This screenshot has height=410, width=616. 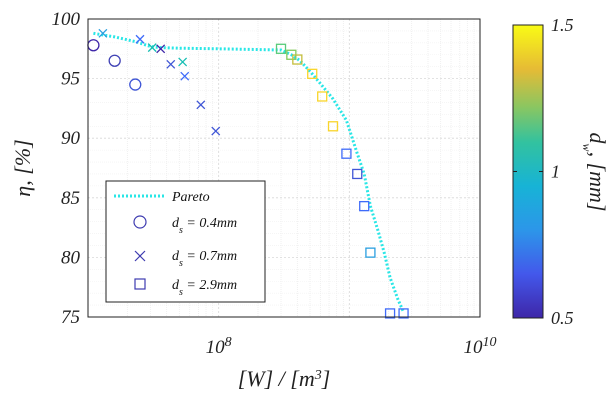 I want to click on colorbar-ticks: 1.5 1 0.5, so click(x=543, y=171).